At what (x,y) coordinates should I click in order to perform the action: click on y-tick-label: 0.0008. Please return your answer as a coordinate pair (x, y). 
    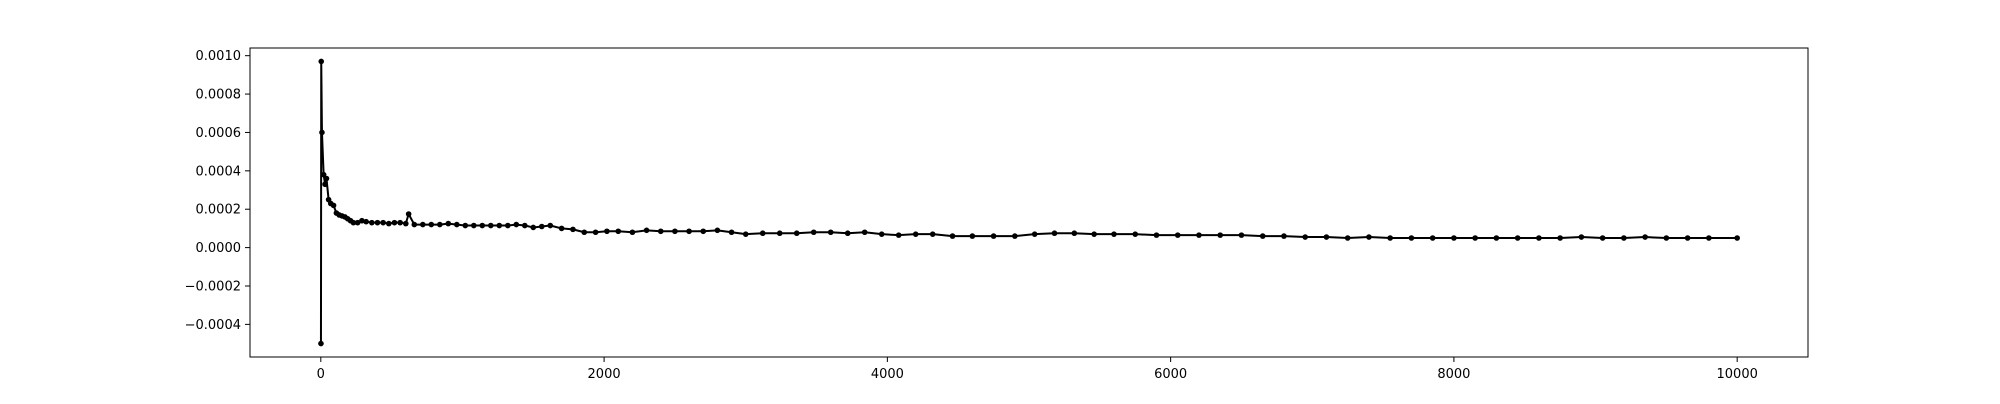
    Looking at the image, I should click on (219, 95).